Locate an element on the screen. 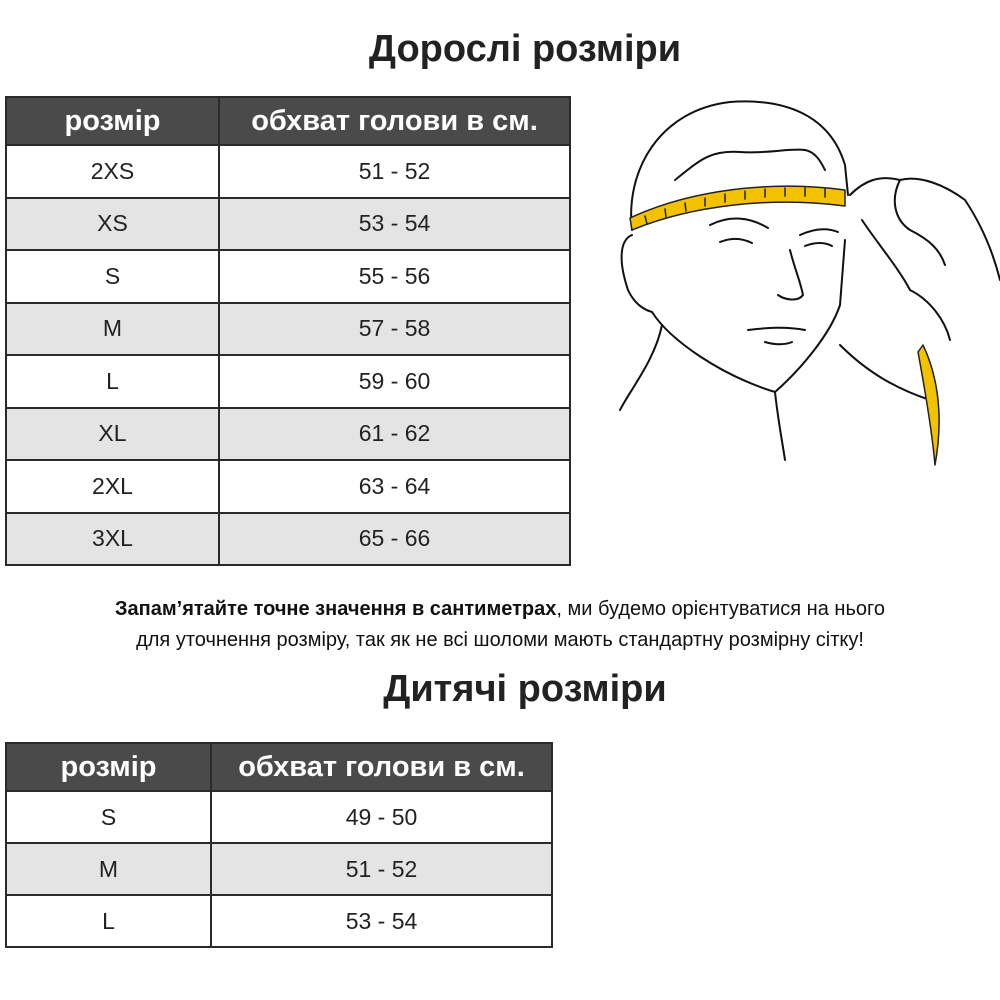 This screenshot has width=1000, height=1000. table-row: S 49 - 50 is located at coordinates (279, 817).